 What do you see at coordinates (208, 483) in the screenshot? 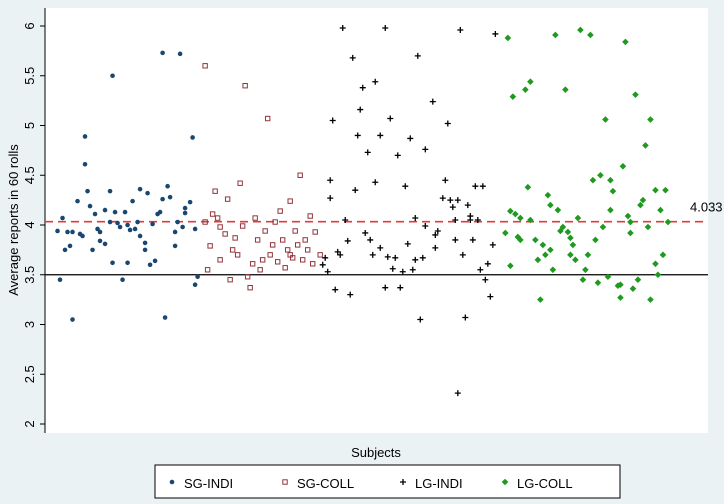
I see `legend-label: SG-INDI` at bounding box center [208, 483].